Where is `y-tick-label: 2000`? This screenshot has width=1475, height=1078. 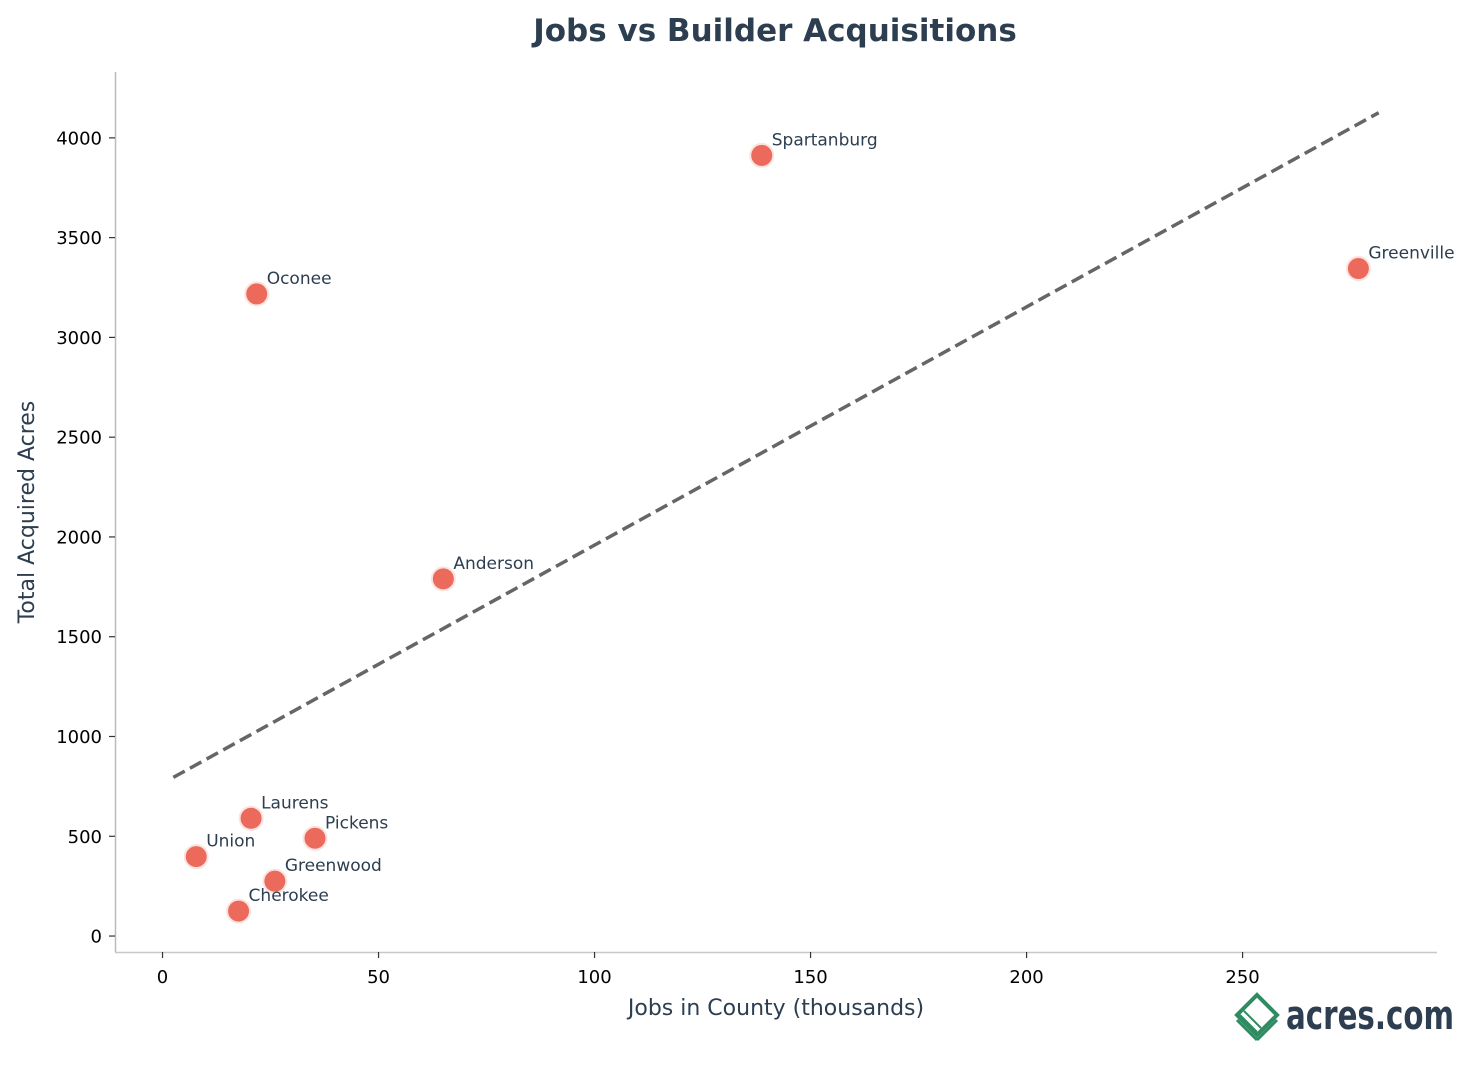
y-tick-label: 2000 is located at coordinates (79, 537).